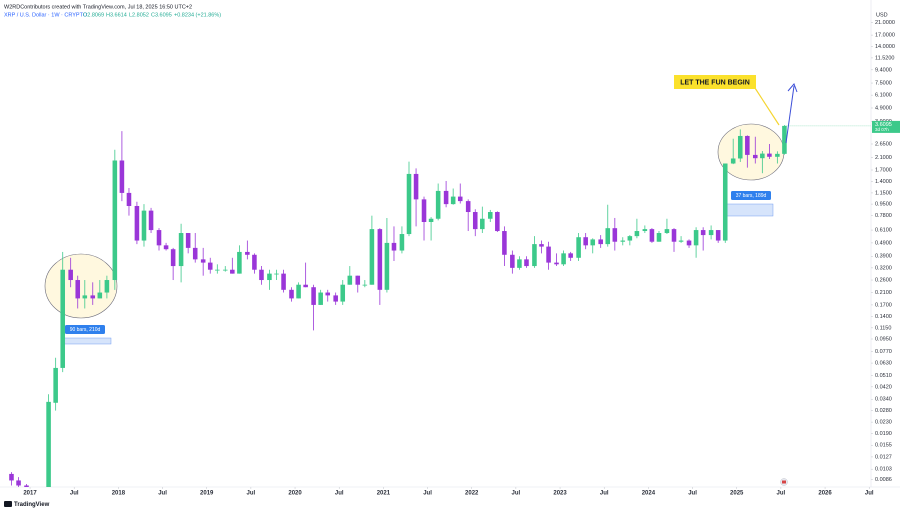 The height and width of the screenshot is (510, 900). I want to click on y-tick-label: 0.0280, so click(883, 411).